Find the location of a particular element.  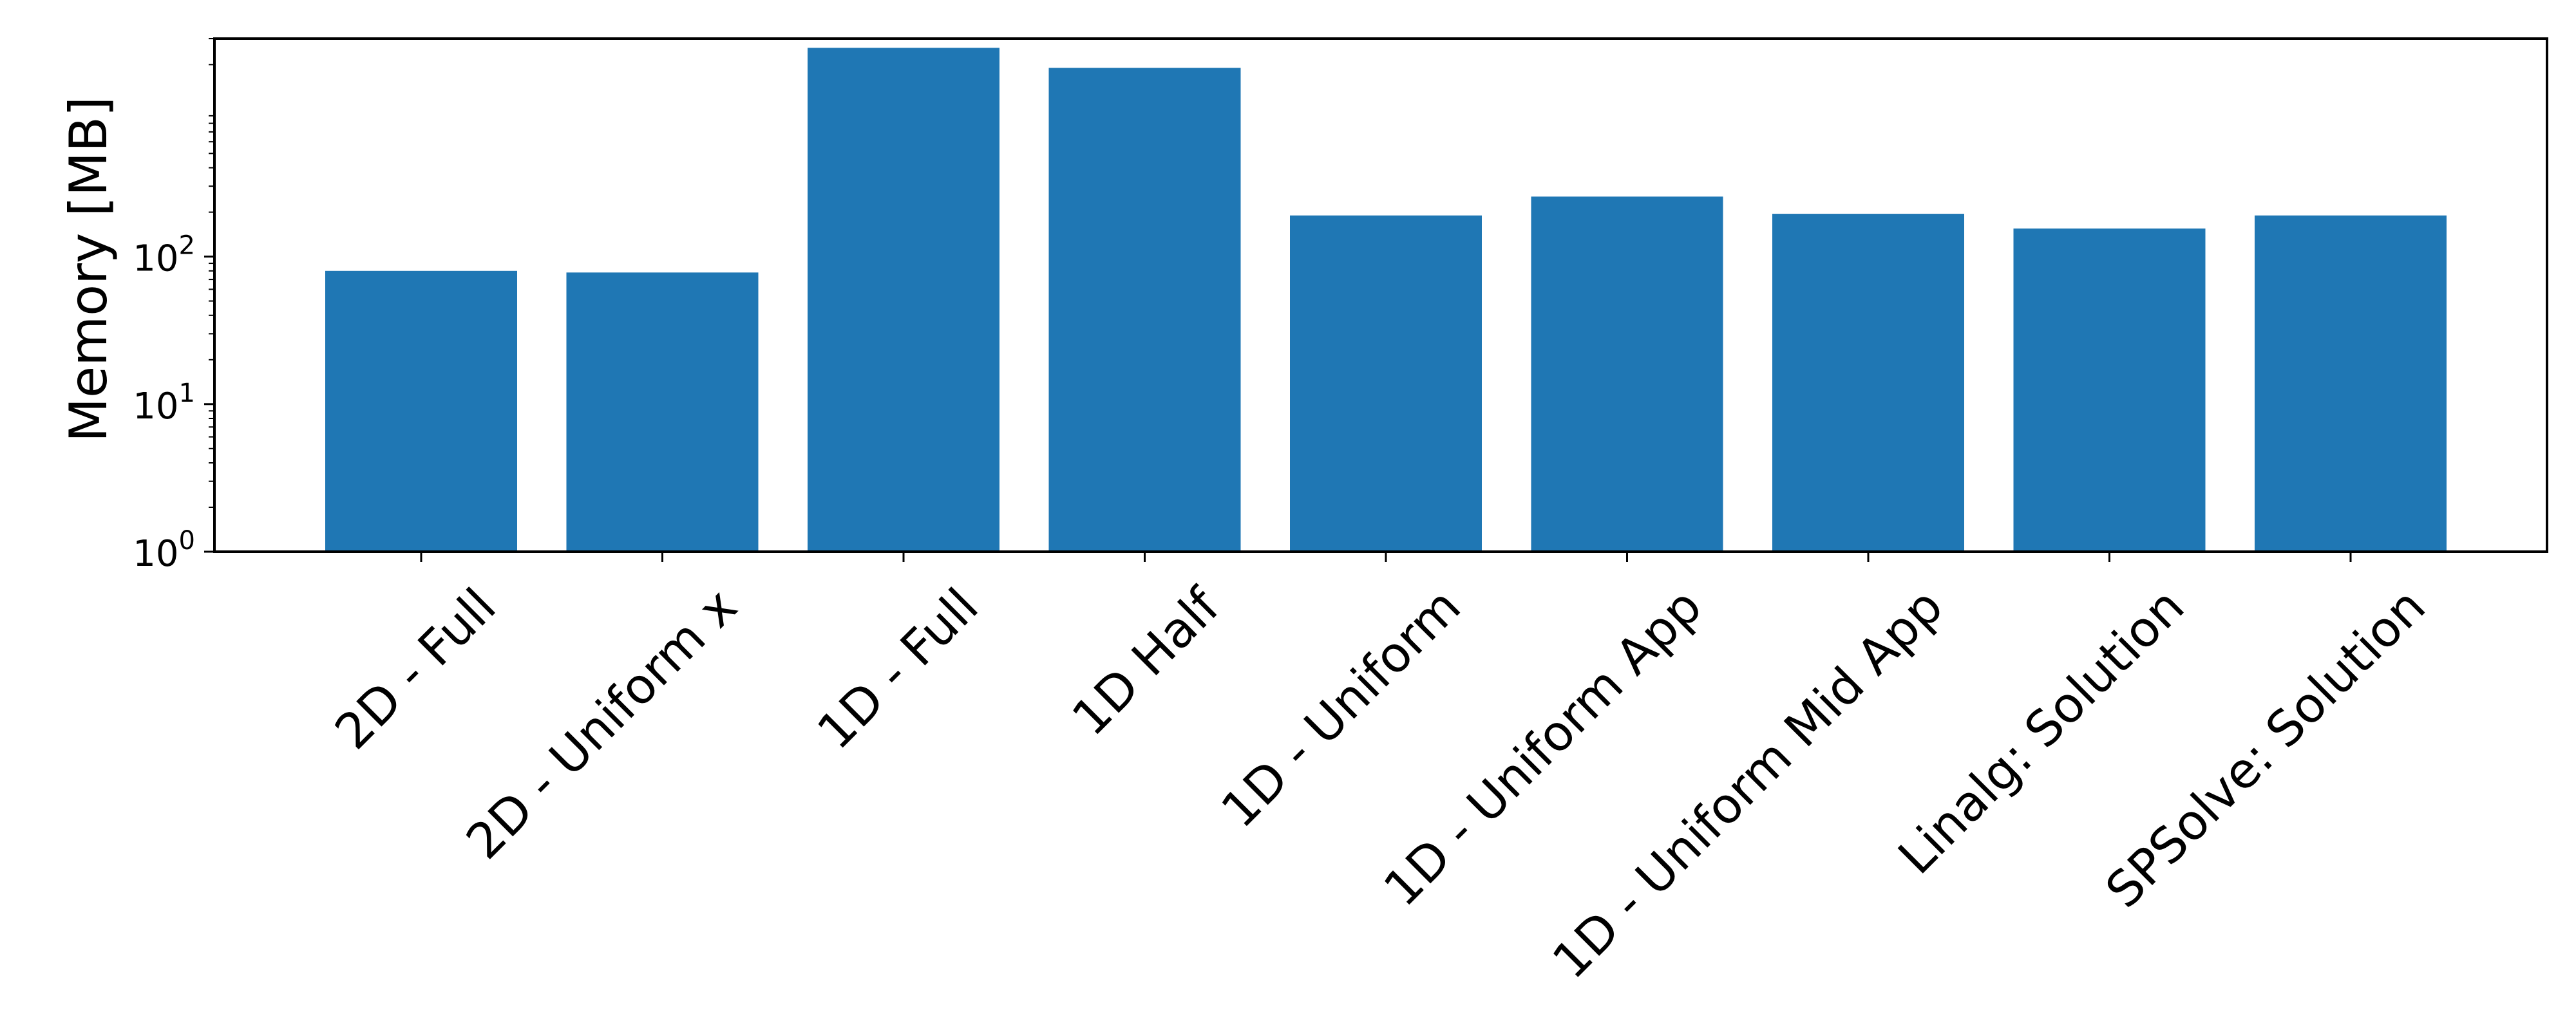

x-tick-label: 2D - Full is located at coordinates (415, 668).